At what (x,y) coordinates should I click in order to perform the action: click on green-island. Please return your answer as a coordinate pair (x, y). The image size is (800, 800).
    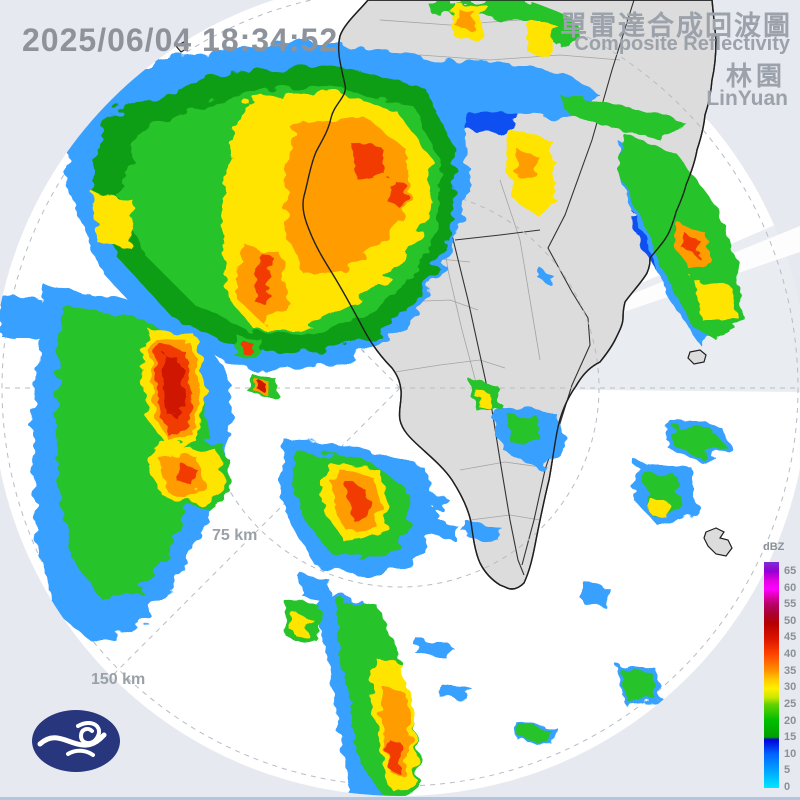
    Looking at the image, I should click on (697, 357).